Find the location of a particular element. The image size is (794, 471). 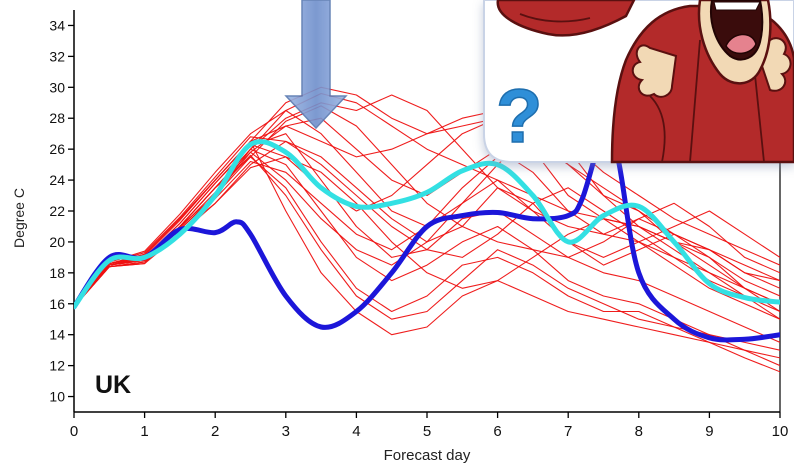

region-label: UK is located at coordinates (113, 385).